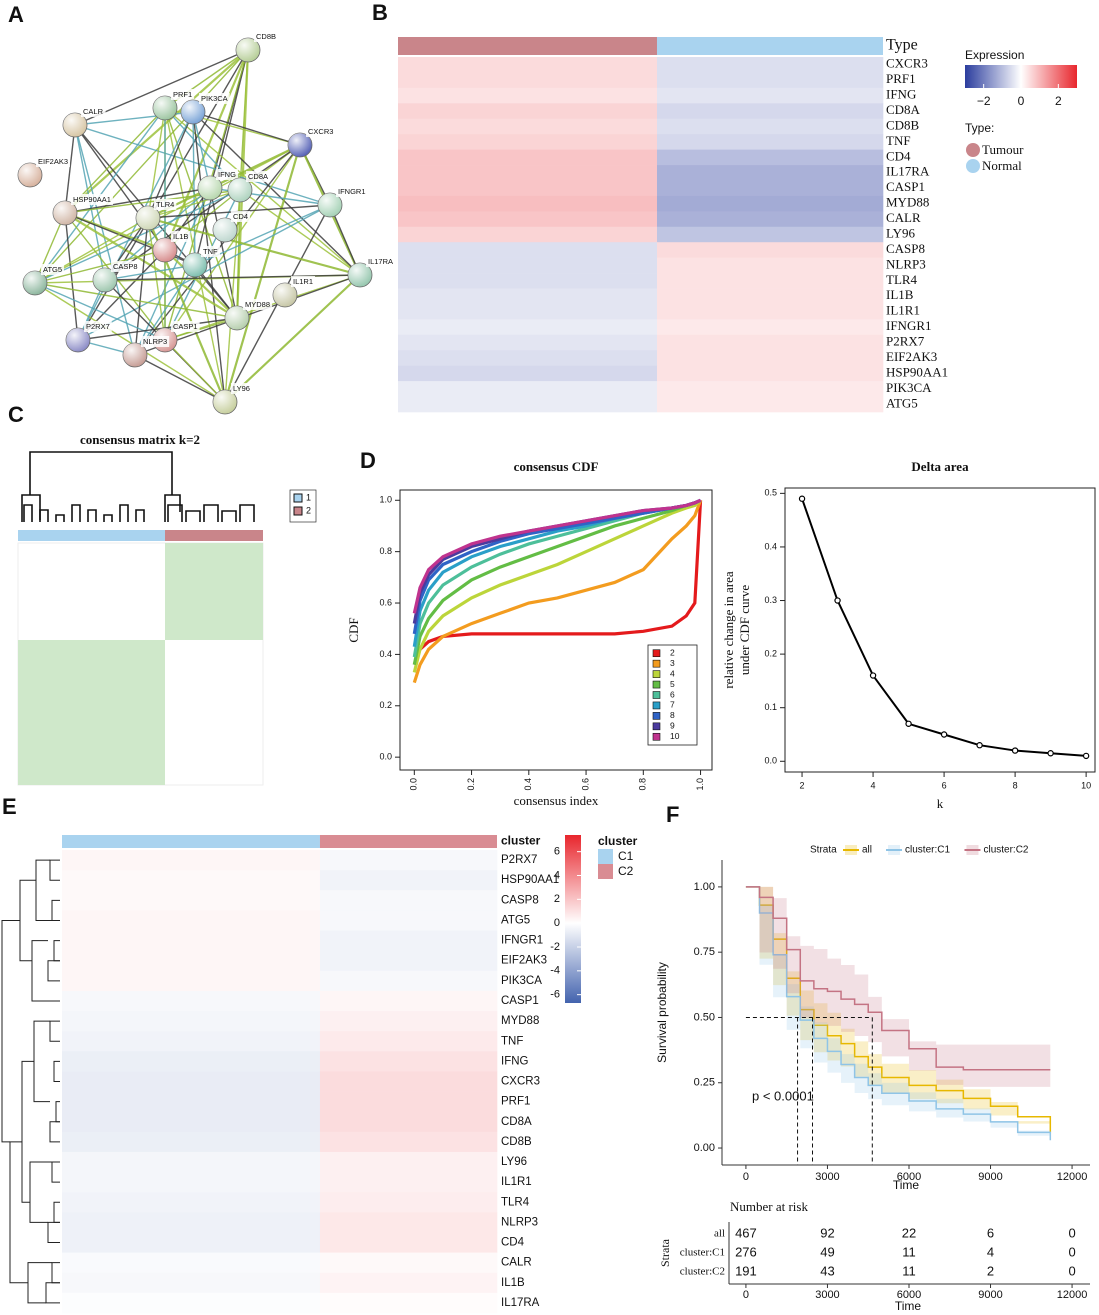 The height and width of the screenshot is (1315, 1099). I want to click on risk-count: 92, so click(827, 1232).